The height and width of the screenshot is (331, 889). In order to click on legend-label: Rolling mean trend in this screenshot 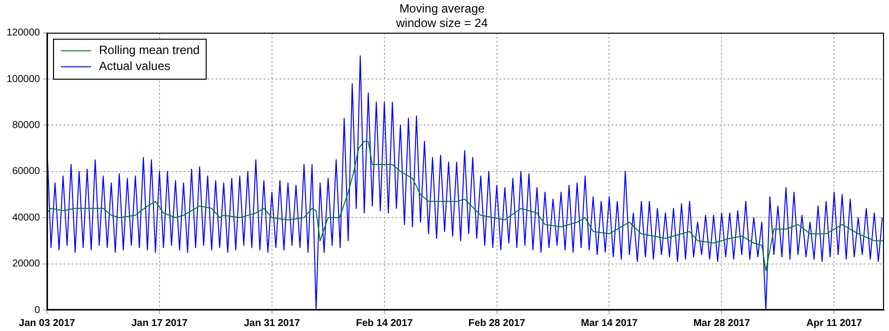, I will do `click(149, 50)`.